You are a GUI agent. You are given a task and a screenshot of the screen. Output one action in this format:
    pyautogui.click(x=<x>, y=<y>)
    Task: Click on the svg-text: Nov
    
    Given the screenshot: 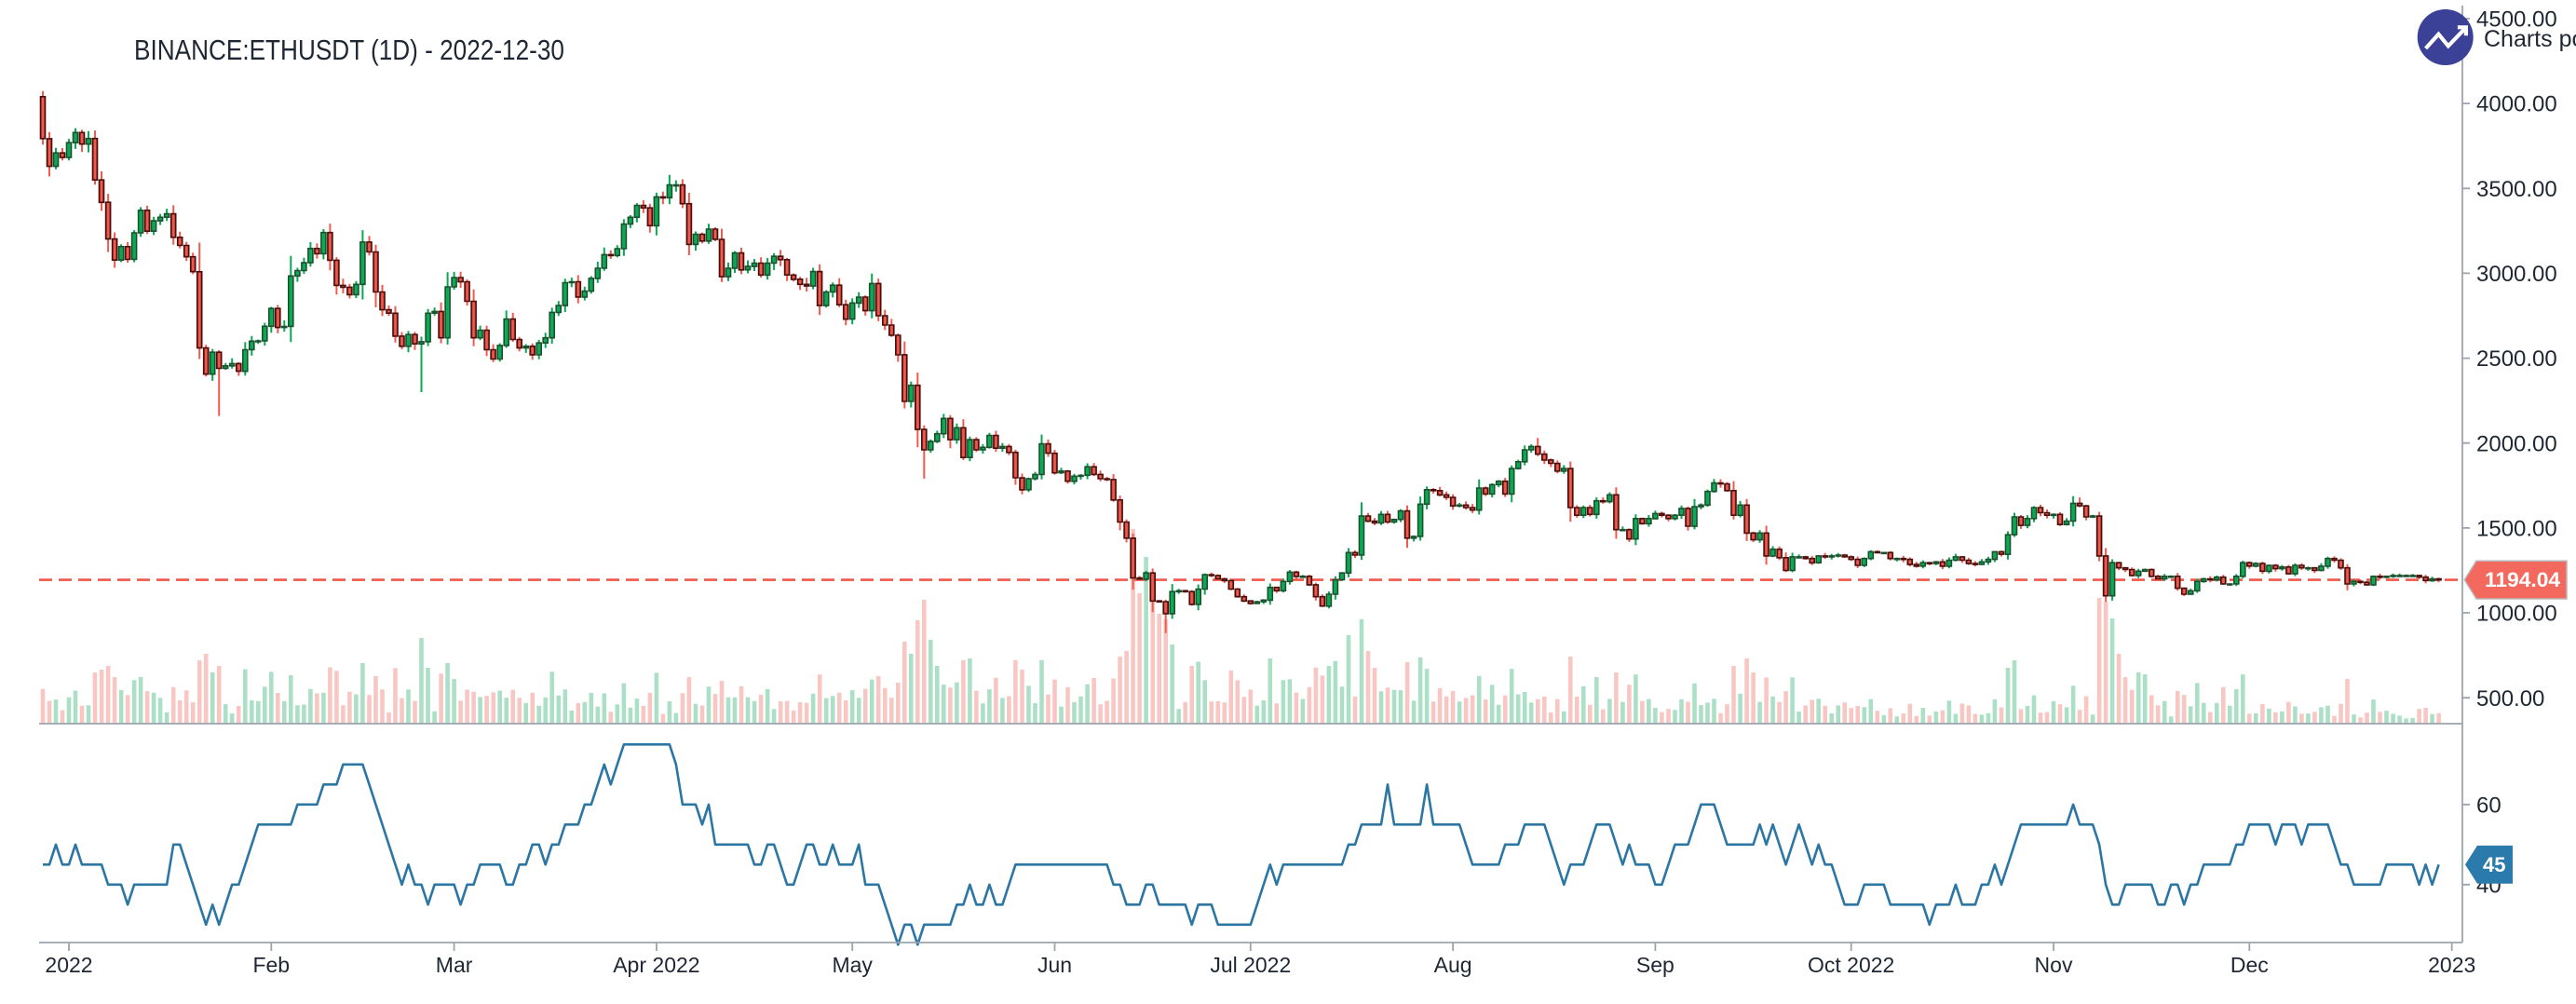 What is the action you would take?
    pyautogui.click(x=2054, y=965)
    